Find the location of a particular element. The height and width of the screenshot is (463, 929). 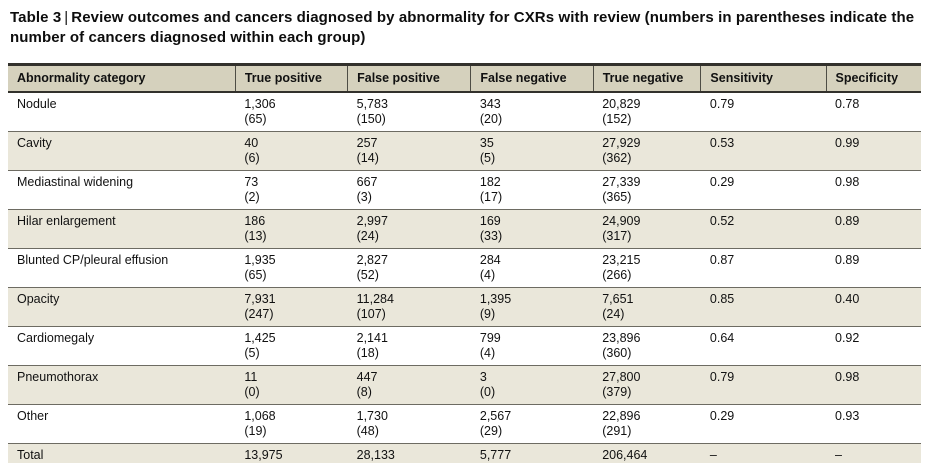

cell-value: 35 is located at coordinates (486, 142).